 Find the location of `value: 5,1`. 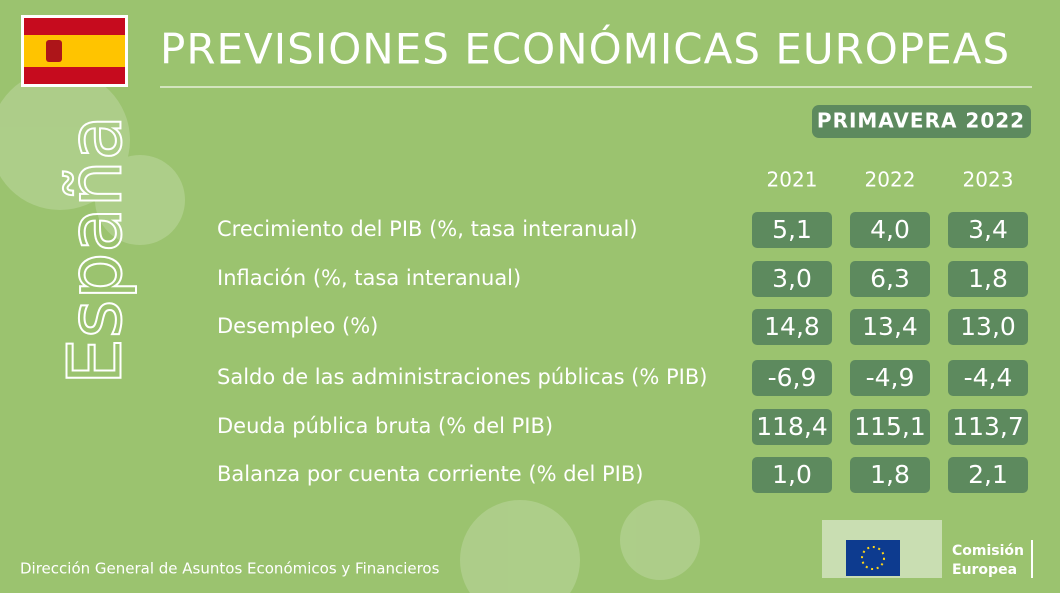

value: 5,1 is located at coordinates (792, 229).